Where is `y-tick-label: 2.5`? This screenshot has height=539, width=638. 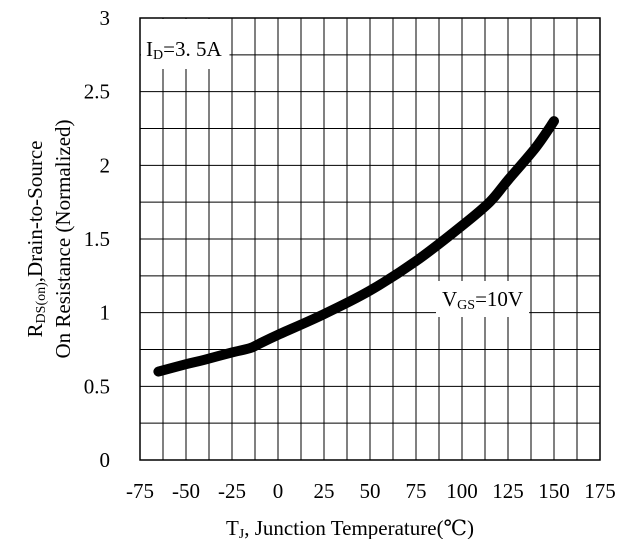 y-tick-label: 2.5 is located at coordinates (97, 92).